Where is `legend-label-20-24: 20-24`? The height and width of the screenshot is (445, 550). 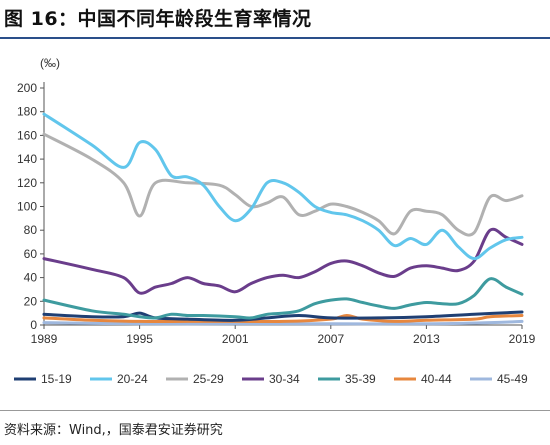 legend-label-20-24: 20-24 is located at coordinates (132, 379).